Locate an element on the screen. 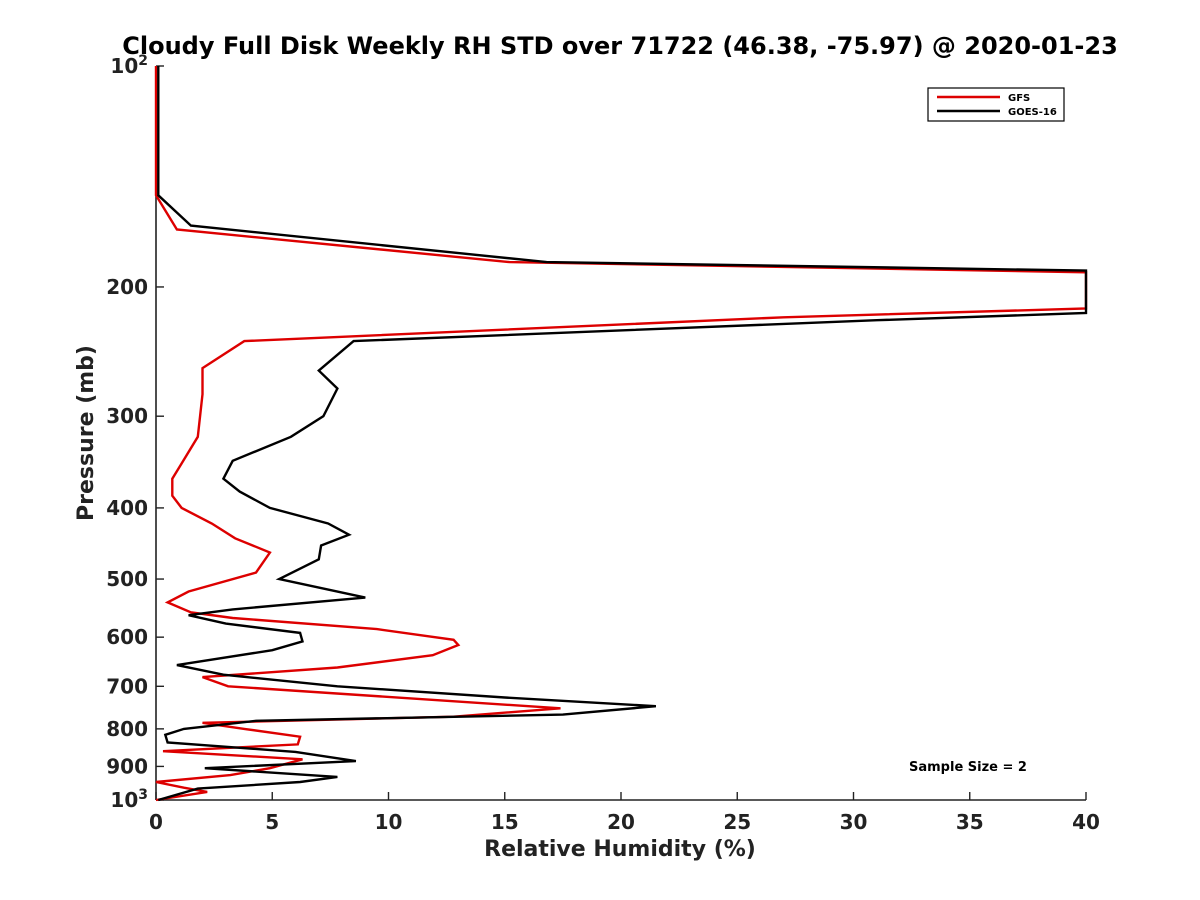 This screenshot has height=900, width=1200. y-tick-label: 10² is located at coordinates (129, 65).